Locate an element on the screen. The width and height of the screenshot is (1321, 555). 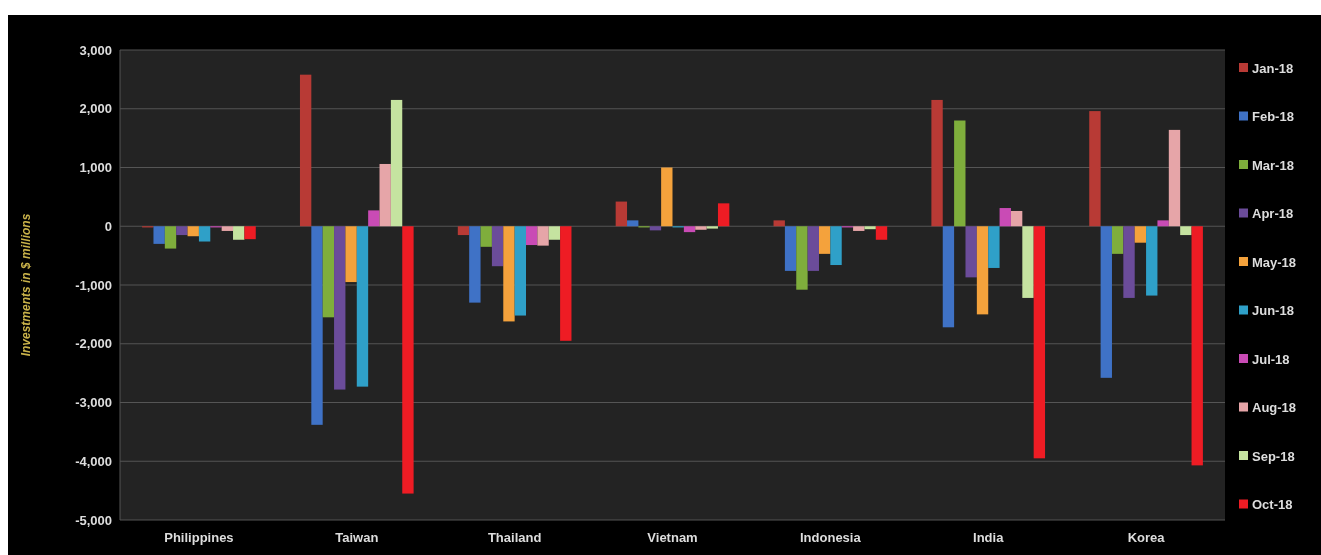
y-tick-label: -4,000 is located at coordinates (93, 461).